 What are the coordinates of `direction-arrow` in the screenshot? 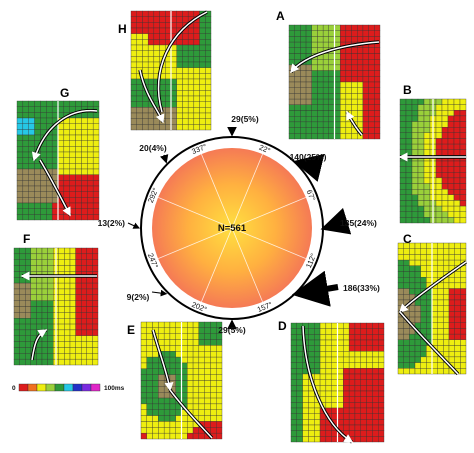 It's located at (159, 293).